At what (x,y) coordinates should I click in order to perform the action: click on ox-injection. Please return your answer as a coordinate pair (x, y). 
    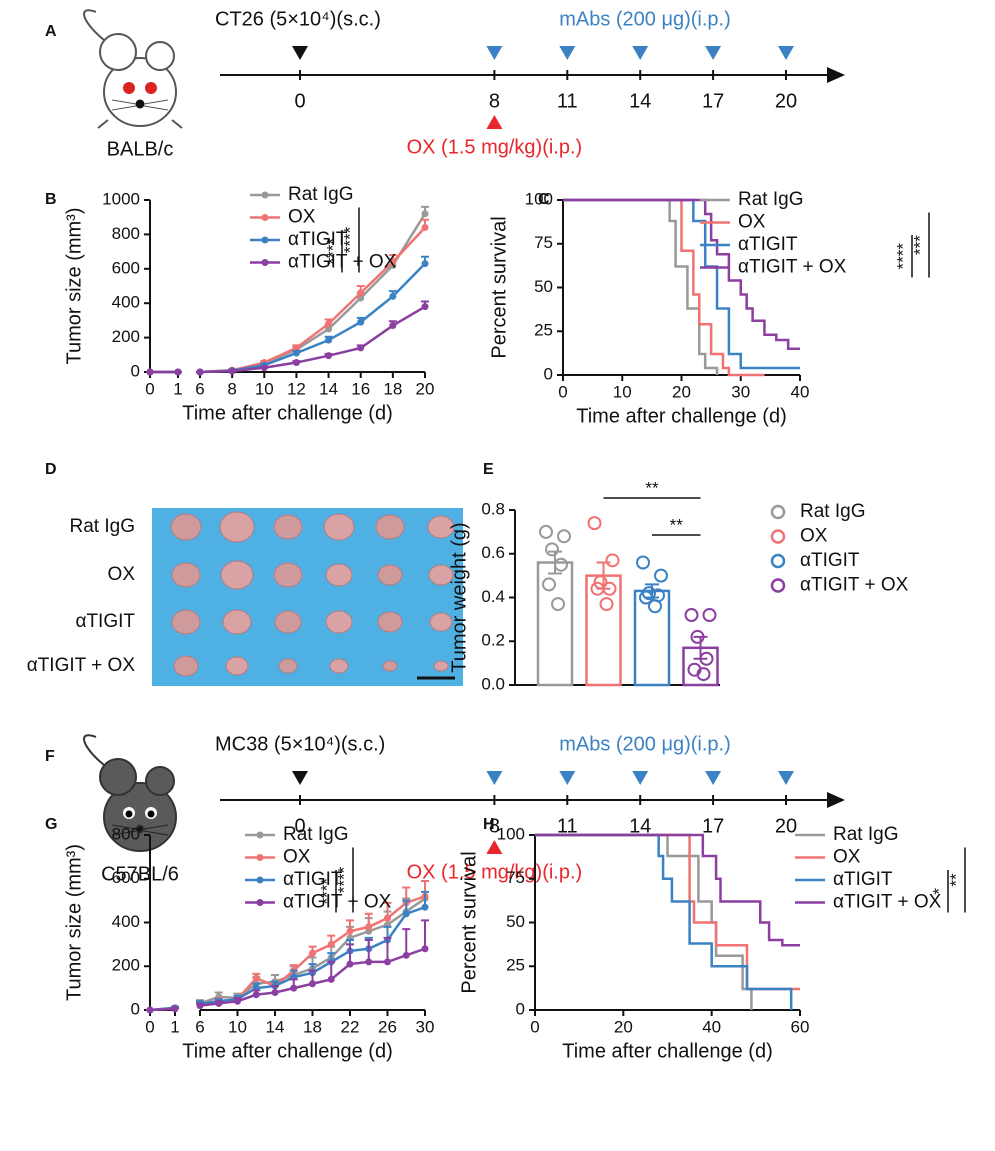
    Looking at the image, I should click on (494, 122).